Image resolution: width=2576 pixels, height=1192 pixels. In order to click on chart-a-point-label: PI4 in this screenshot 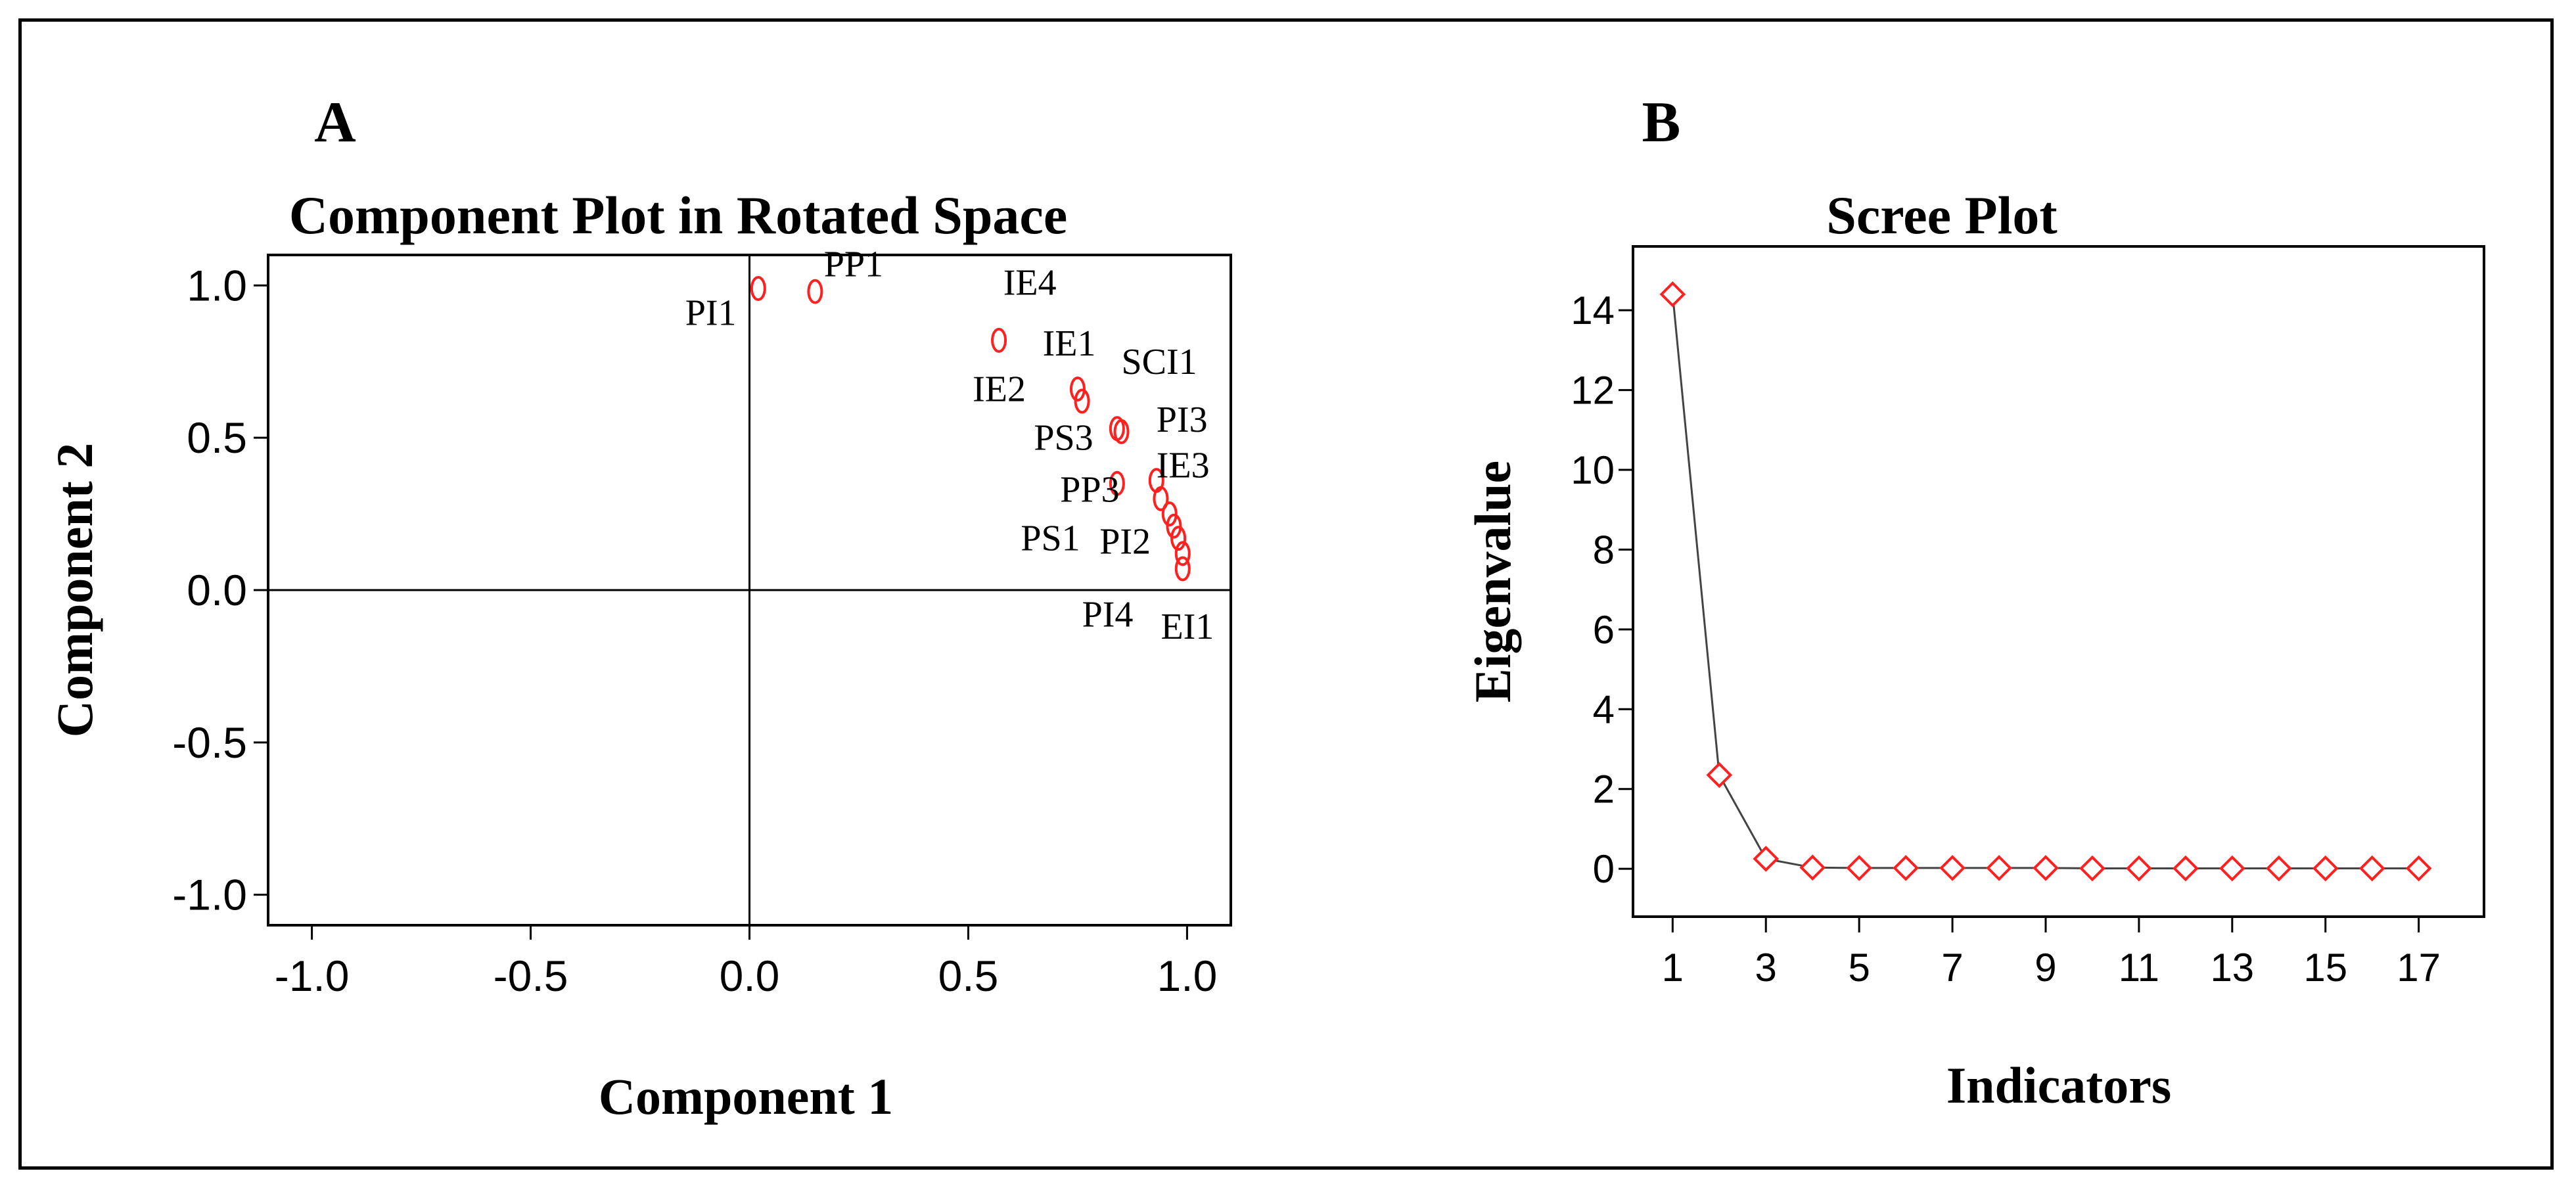, I will do `click(1108, 615)`.